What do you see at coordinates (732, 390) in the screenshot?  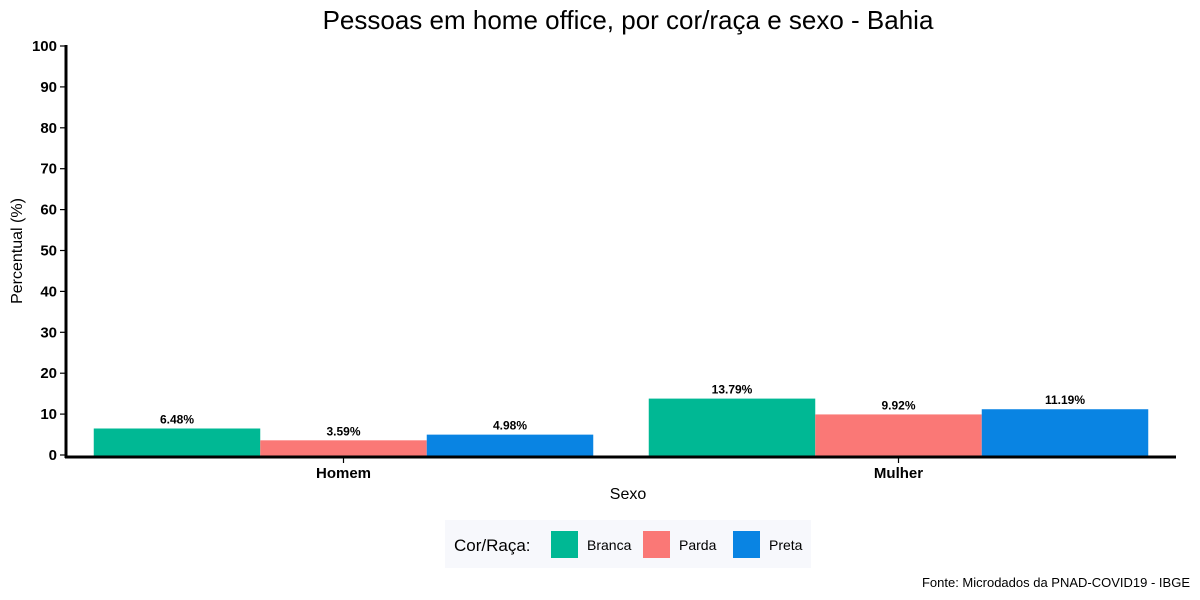 I see `data-label: 13.79%` at bounding box center [732, 390].